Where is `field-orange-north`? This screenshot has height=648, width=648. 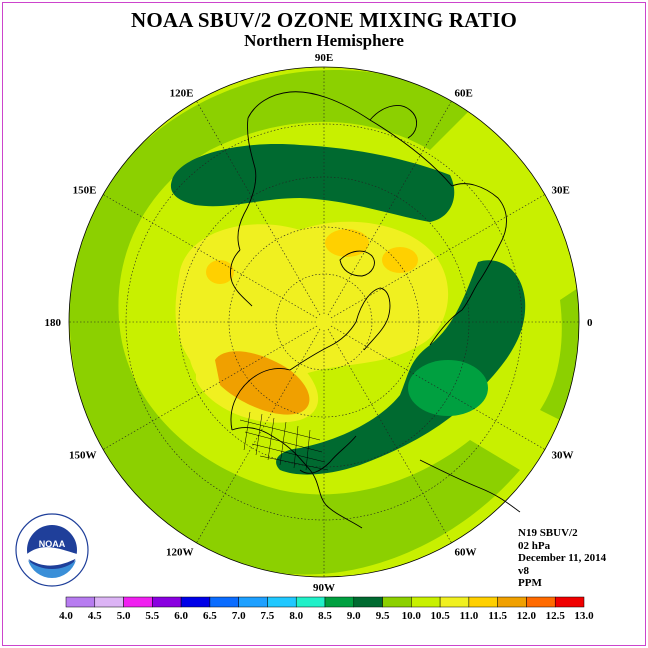
field-orange-north is located at coordinates (347, 243).